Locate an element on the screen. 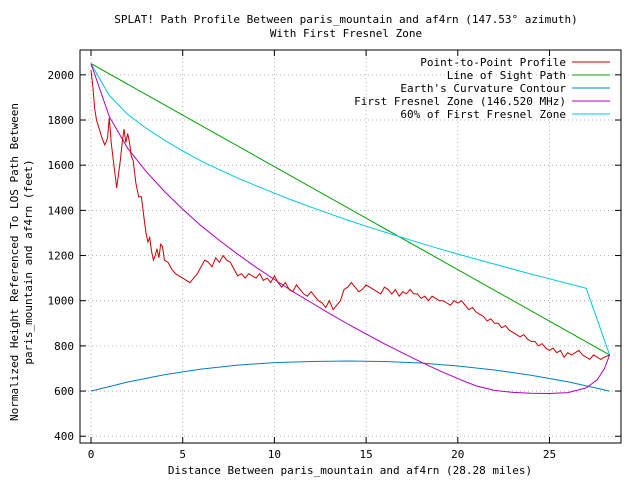  legend-label: Line of Sight Path is located at coordinates (506, 75).